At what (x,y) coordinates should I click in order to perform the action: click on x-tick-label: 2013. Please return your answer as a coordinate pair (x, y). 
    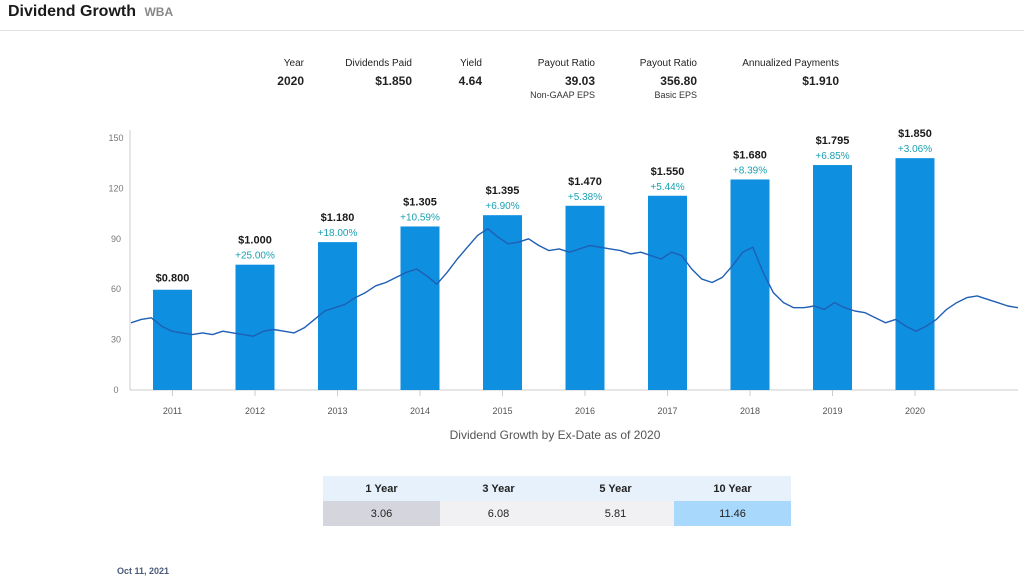
    Looking at the image, I should click on (337, 411).